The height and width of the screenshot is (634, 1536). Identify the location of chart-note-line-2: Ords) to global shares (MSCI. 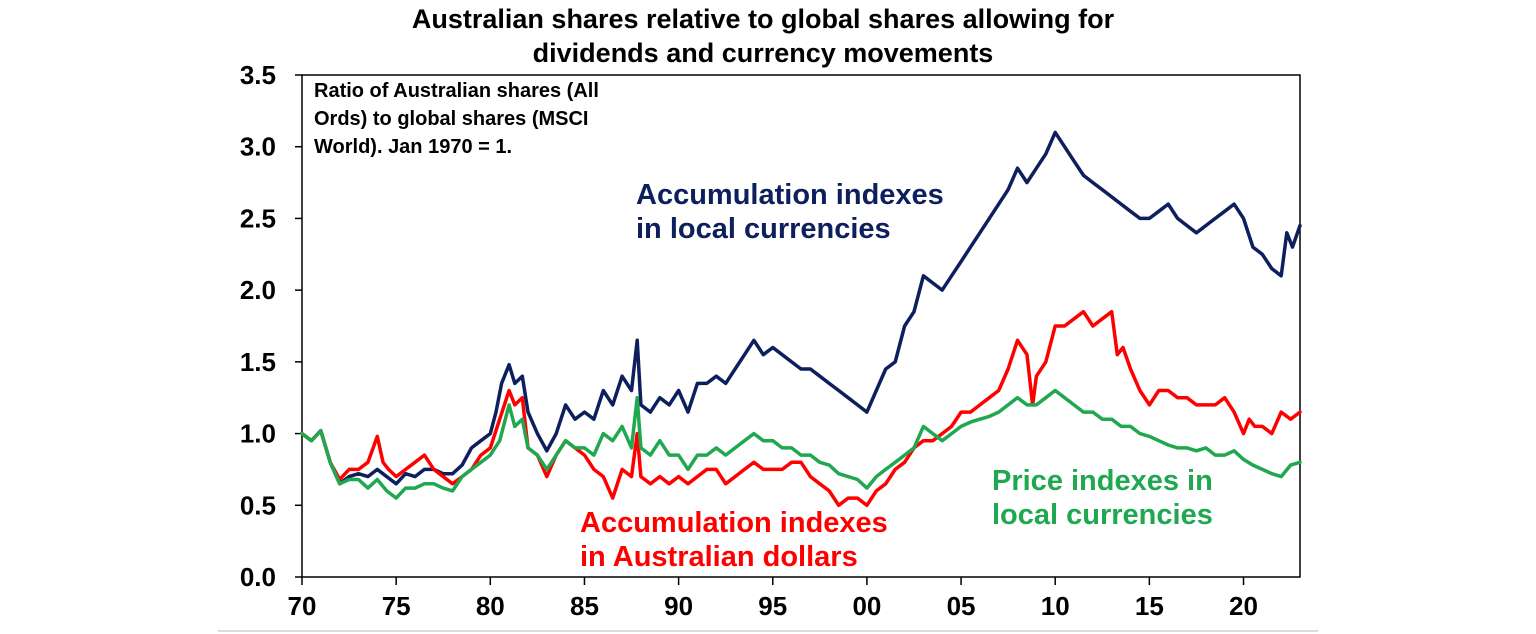
(451, 119).